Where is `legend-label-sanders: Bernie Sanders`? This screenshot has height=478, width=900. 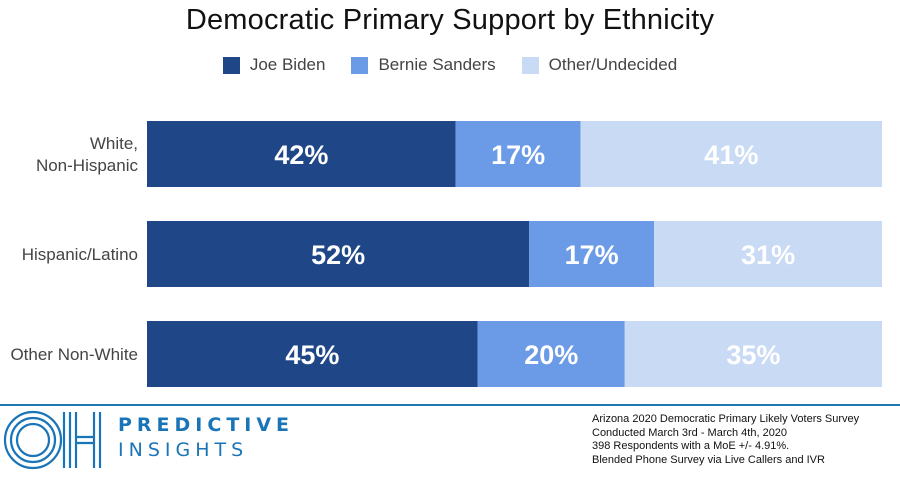
legend-label-sanders: Bernie Sanders is located at coordinates (437, 64).